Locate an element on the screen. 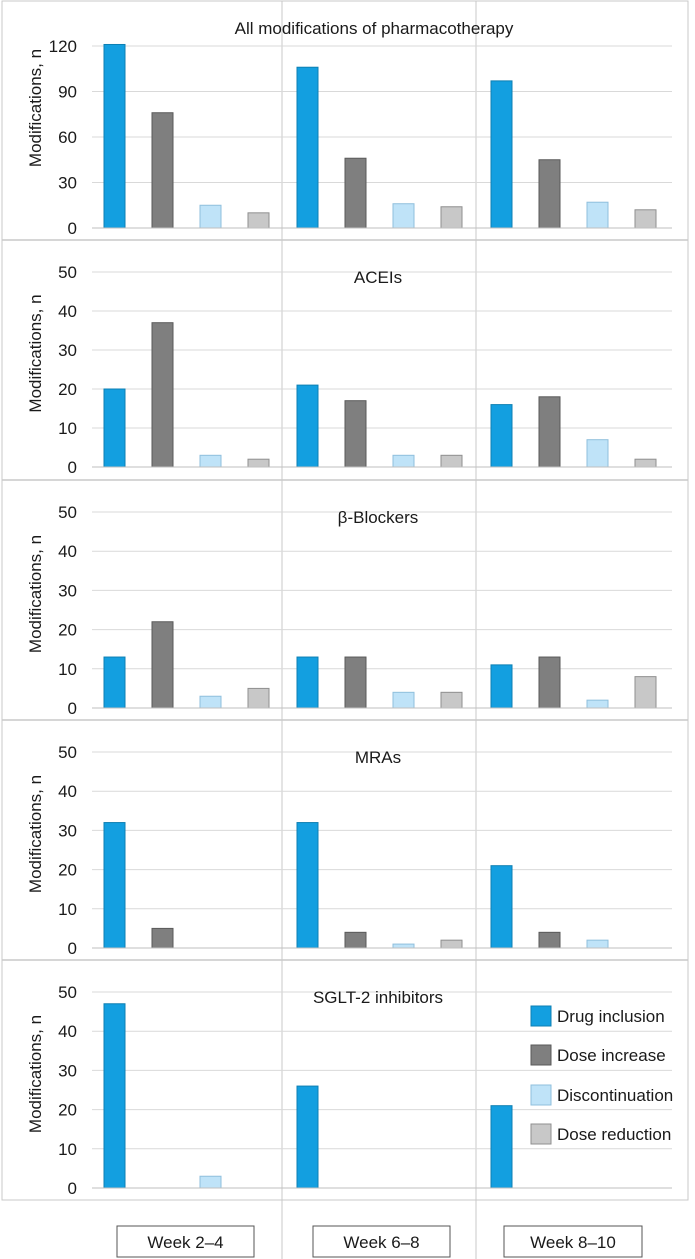 This screenshot has height=1259, width=695. group-label-box: Week 8–10 is located at coordinates (573, 1241).